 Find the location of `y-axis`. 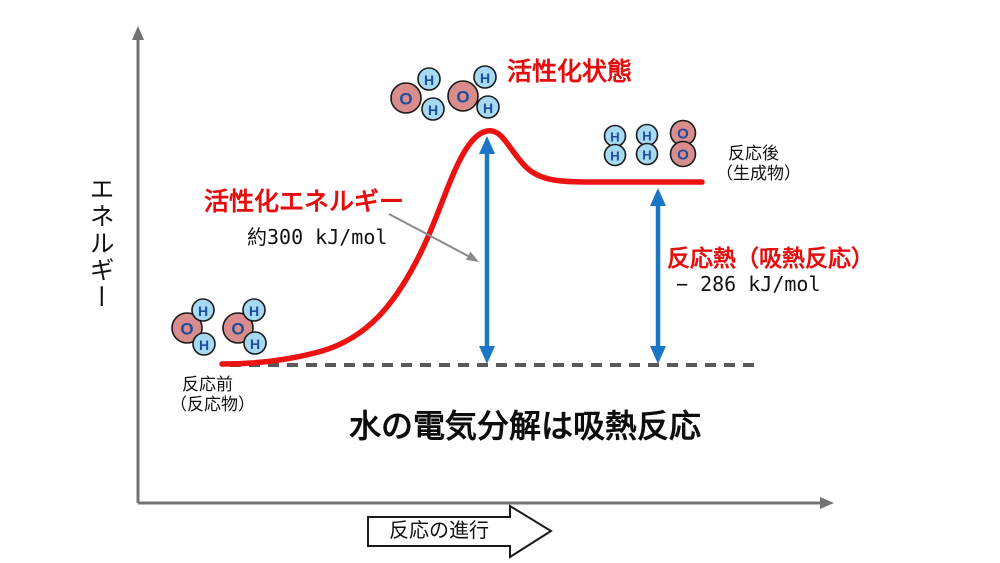

y-axis is located at coordinates (138, 264).